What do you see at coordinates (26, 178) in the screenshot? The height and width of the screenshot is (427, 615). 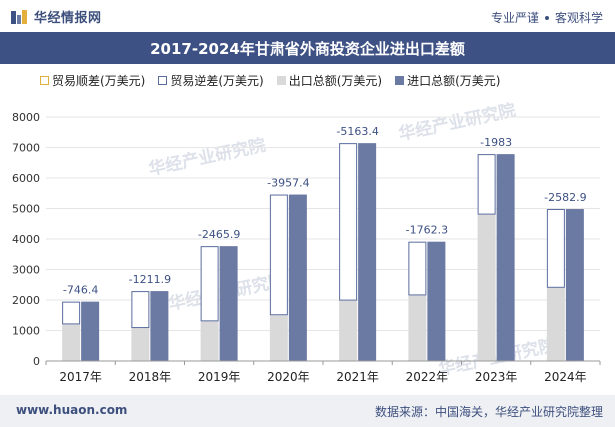 I see `y-tick-label: 6000` at bounding box center [26, 178].